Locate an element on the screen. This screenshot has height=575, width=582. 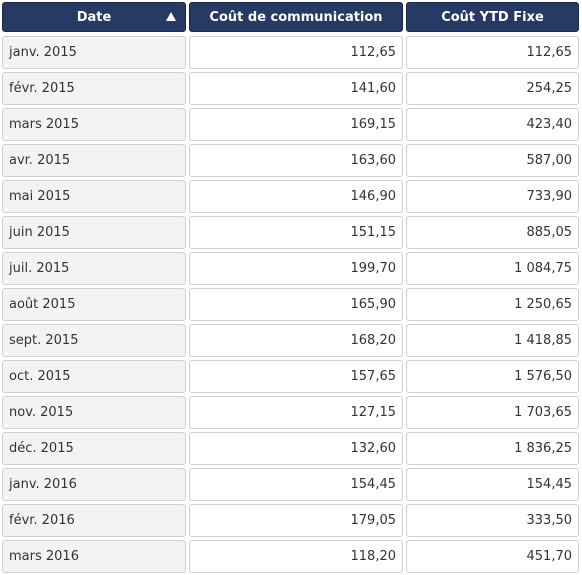
ytd-fixed-cost-cell: 112,65 is located at coordinates (492, 52).